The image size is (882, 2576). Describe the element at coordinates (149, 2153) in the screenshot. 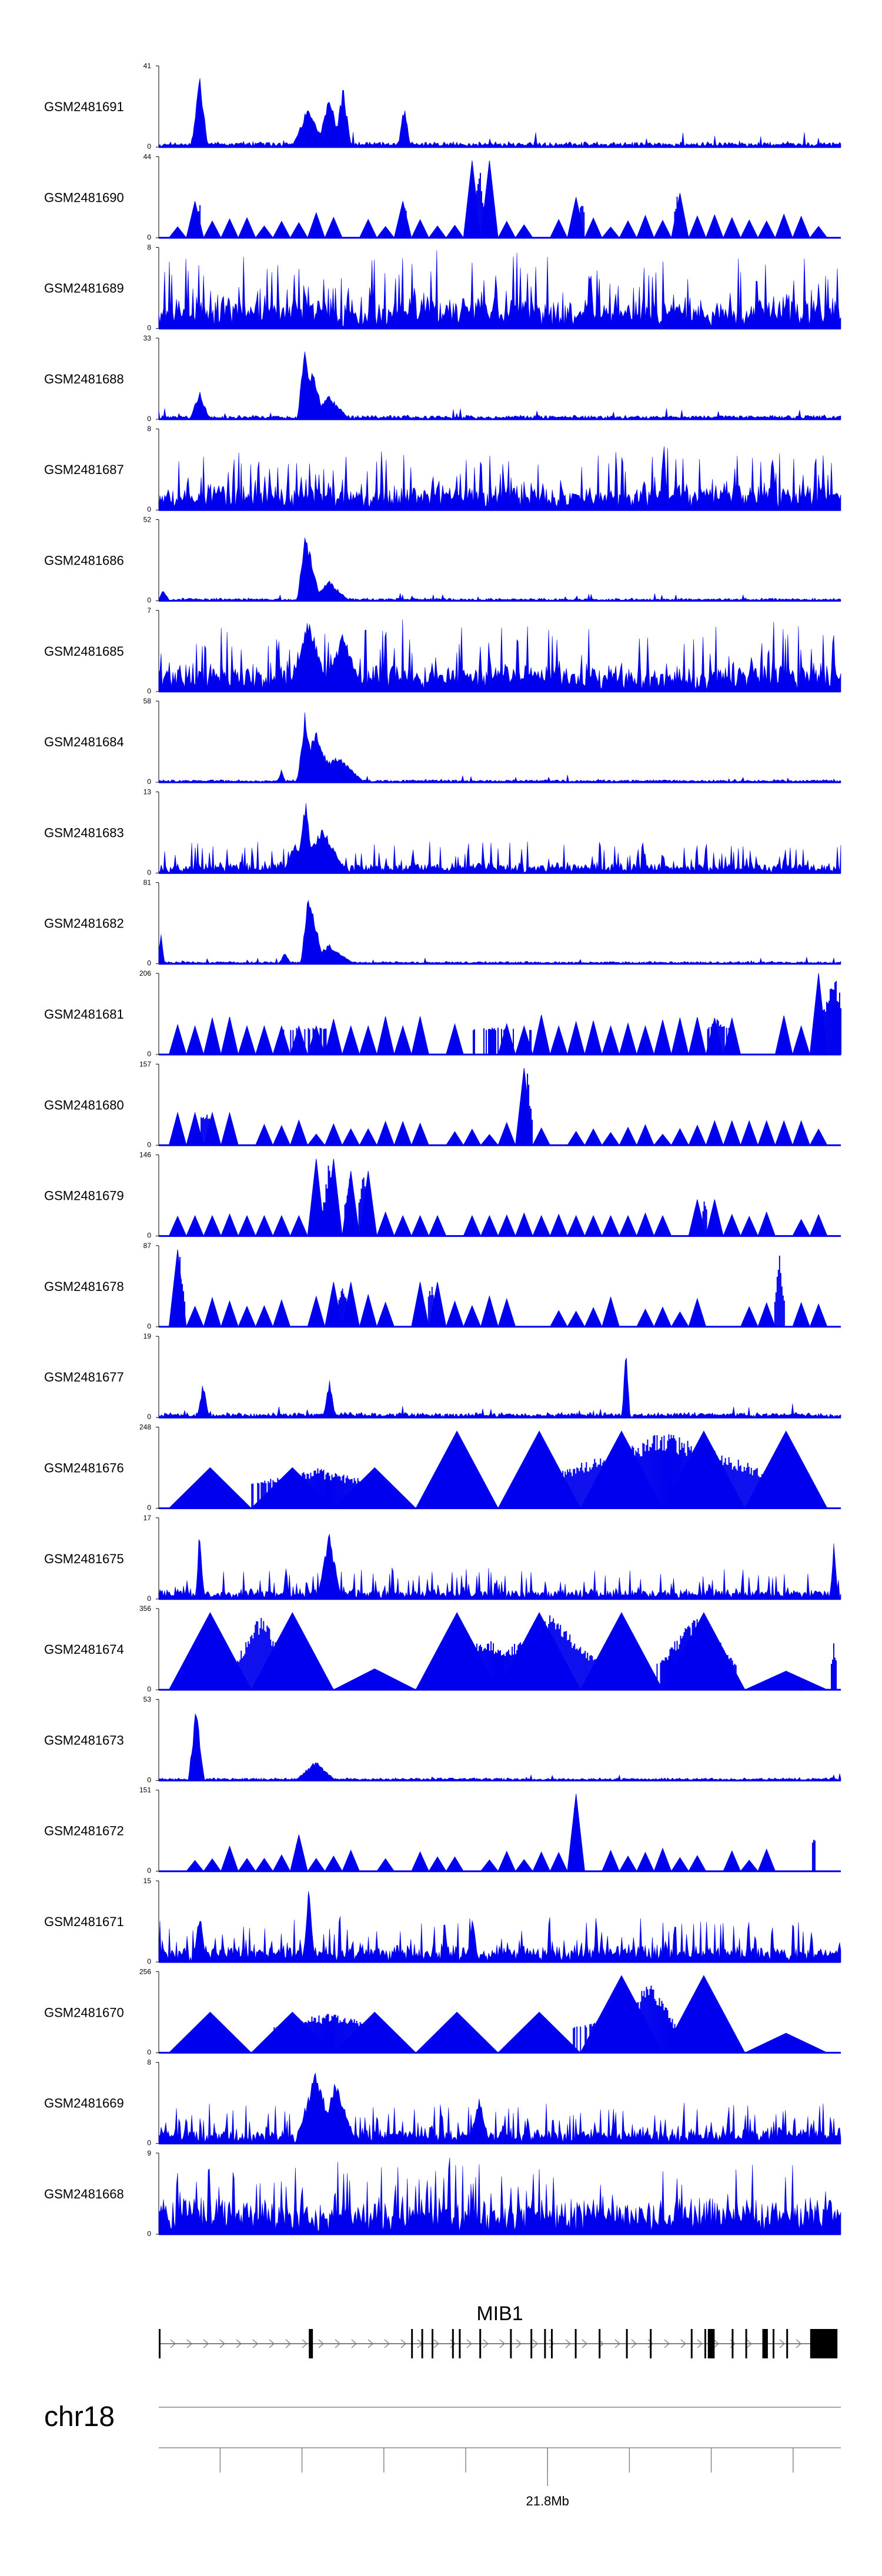

I see `track-max-label: 9` at that location.